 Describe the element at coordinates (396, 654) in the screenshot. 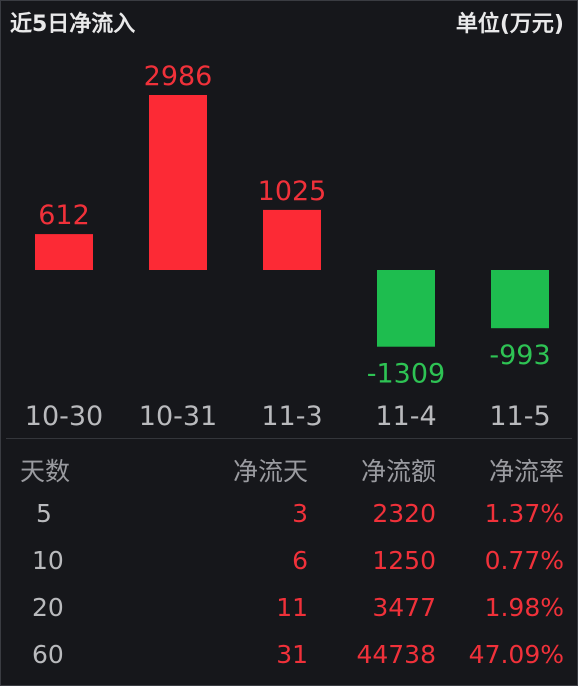

I see `flow-amount-cell: 44738` at that location.